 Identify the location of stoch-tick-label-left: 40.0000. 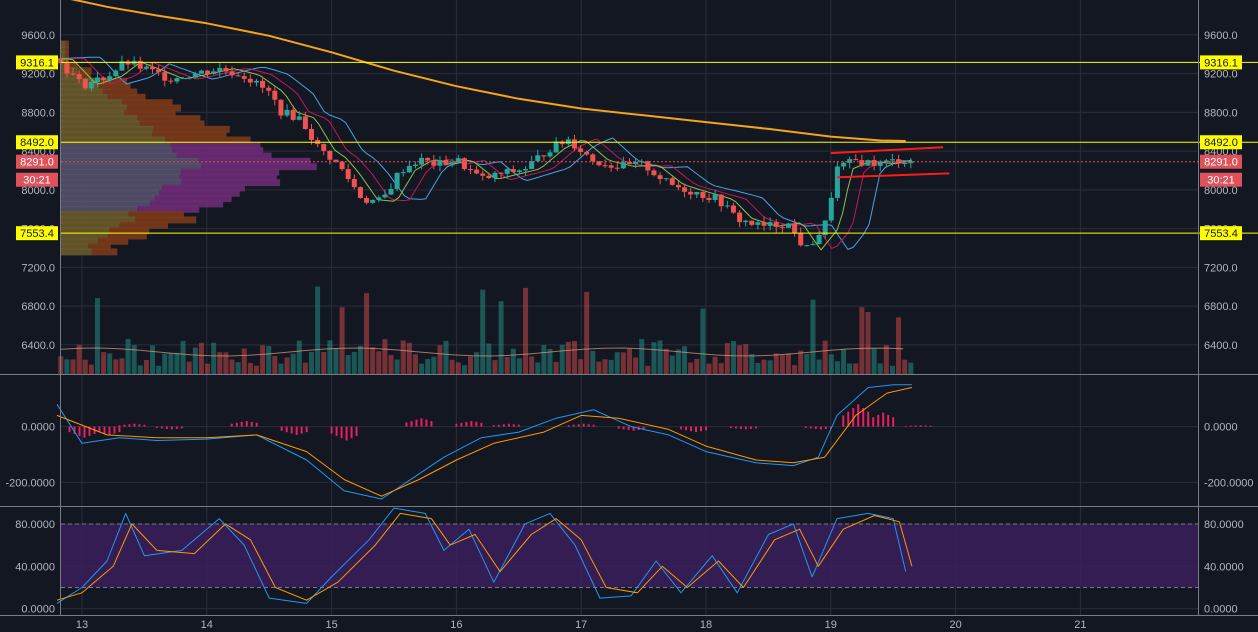
(35, 567).